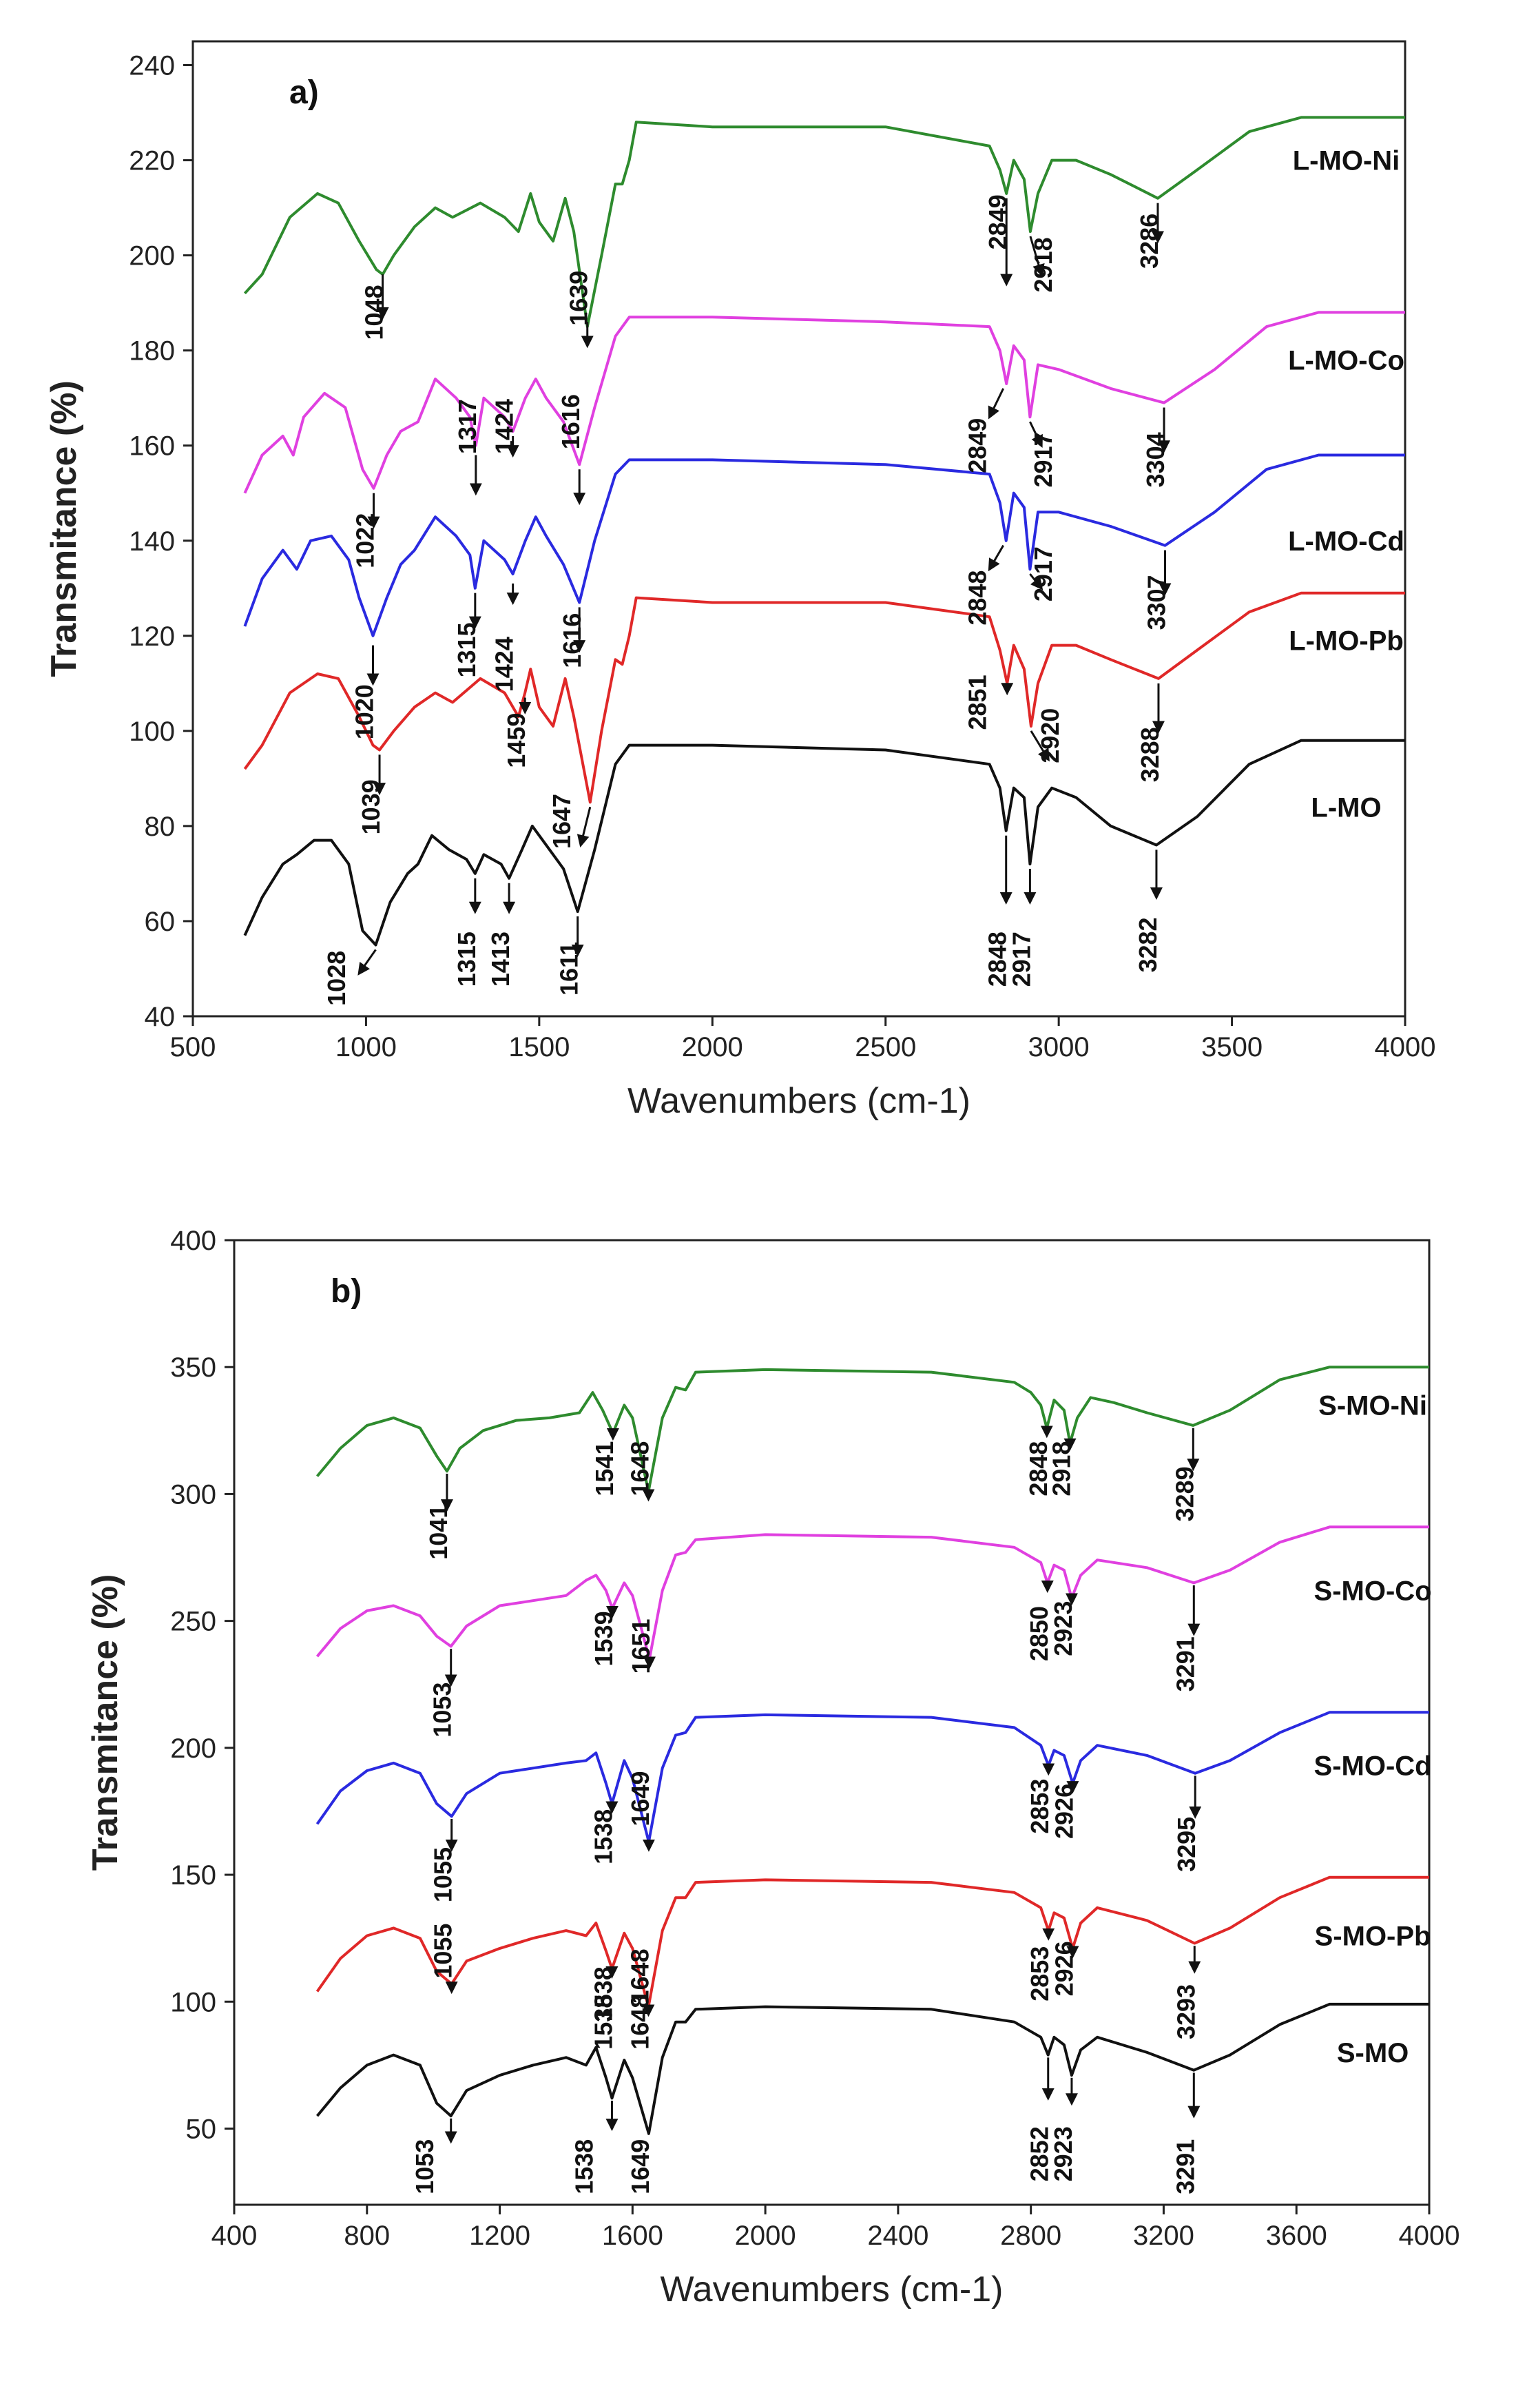 This screenshot has width=1516, height=2408. Describe the element at coordinates (604, 1468) in the screenshot. I see `peak-label: 1541` at that location.